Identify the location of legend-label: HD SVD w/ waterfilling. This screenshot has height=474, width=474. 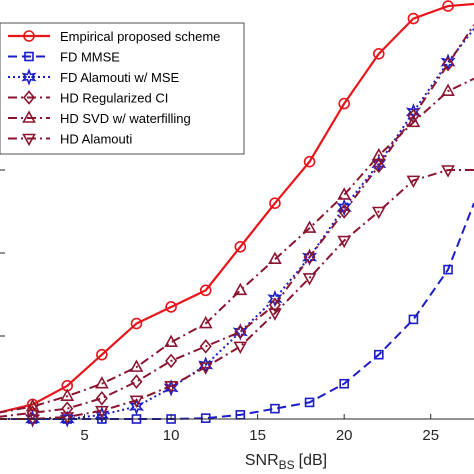
(125, 118).